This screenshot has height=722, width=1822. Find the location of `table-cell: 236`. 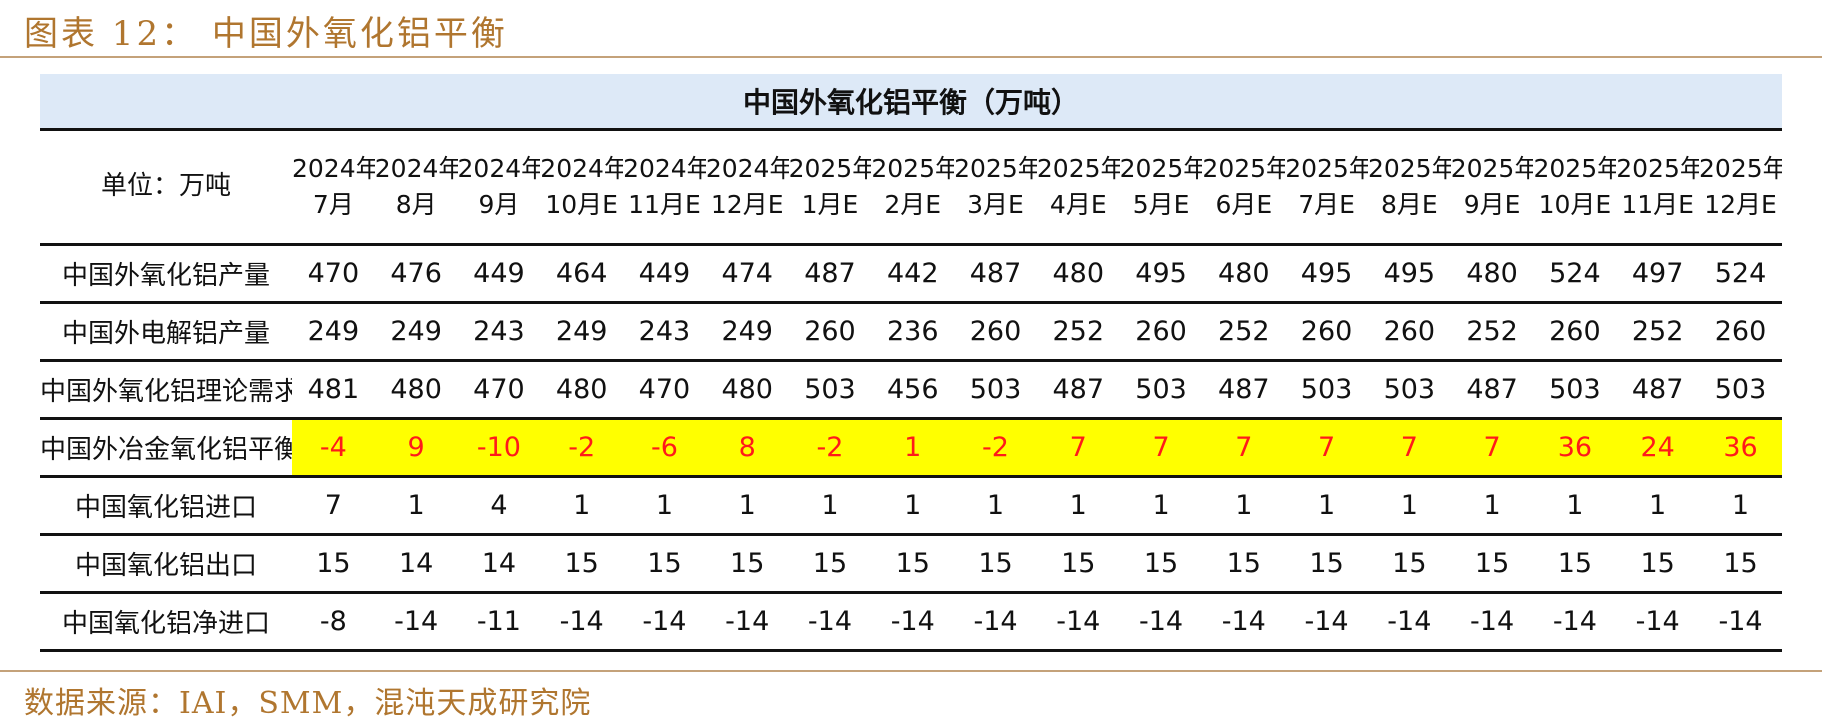

table-cell: 236 is located at coordinates (913, 332).